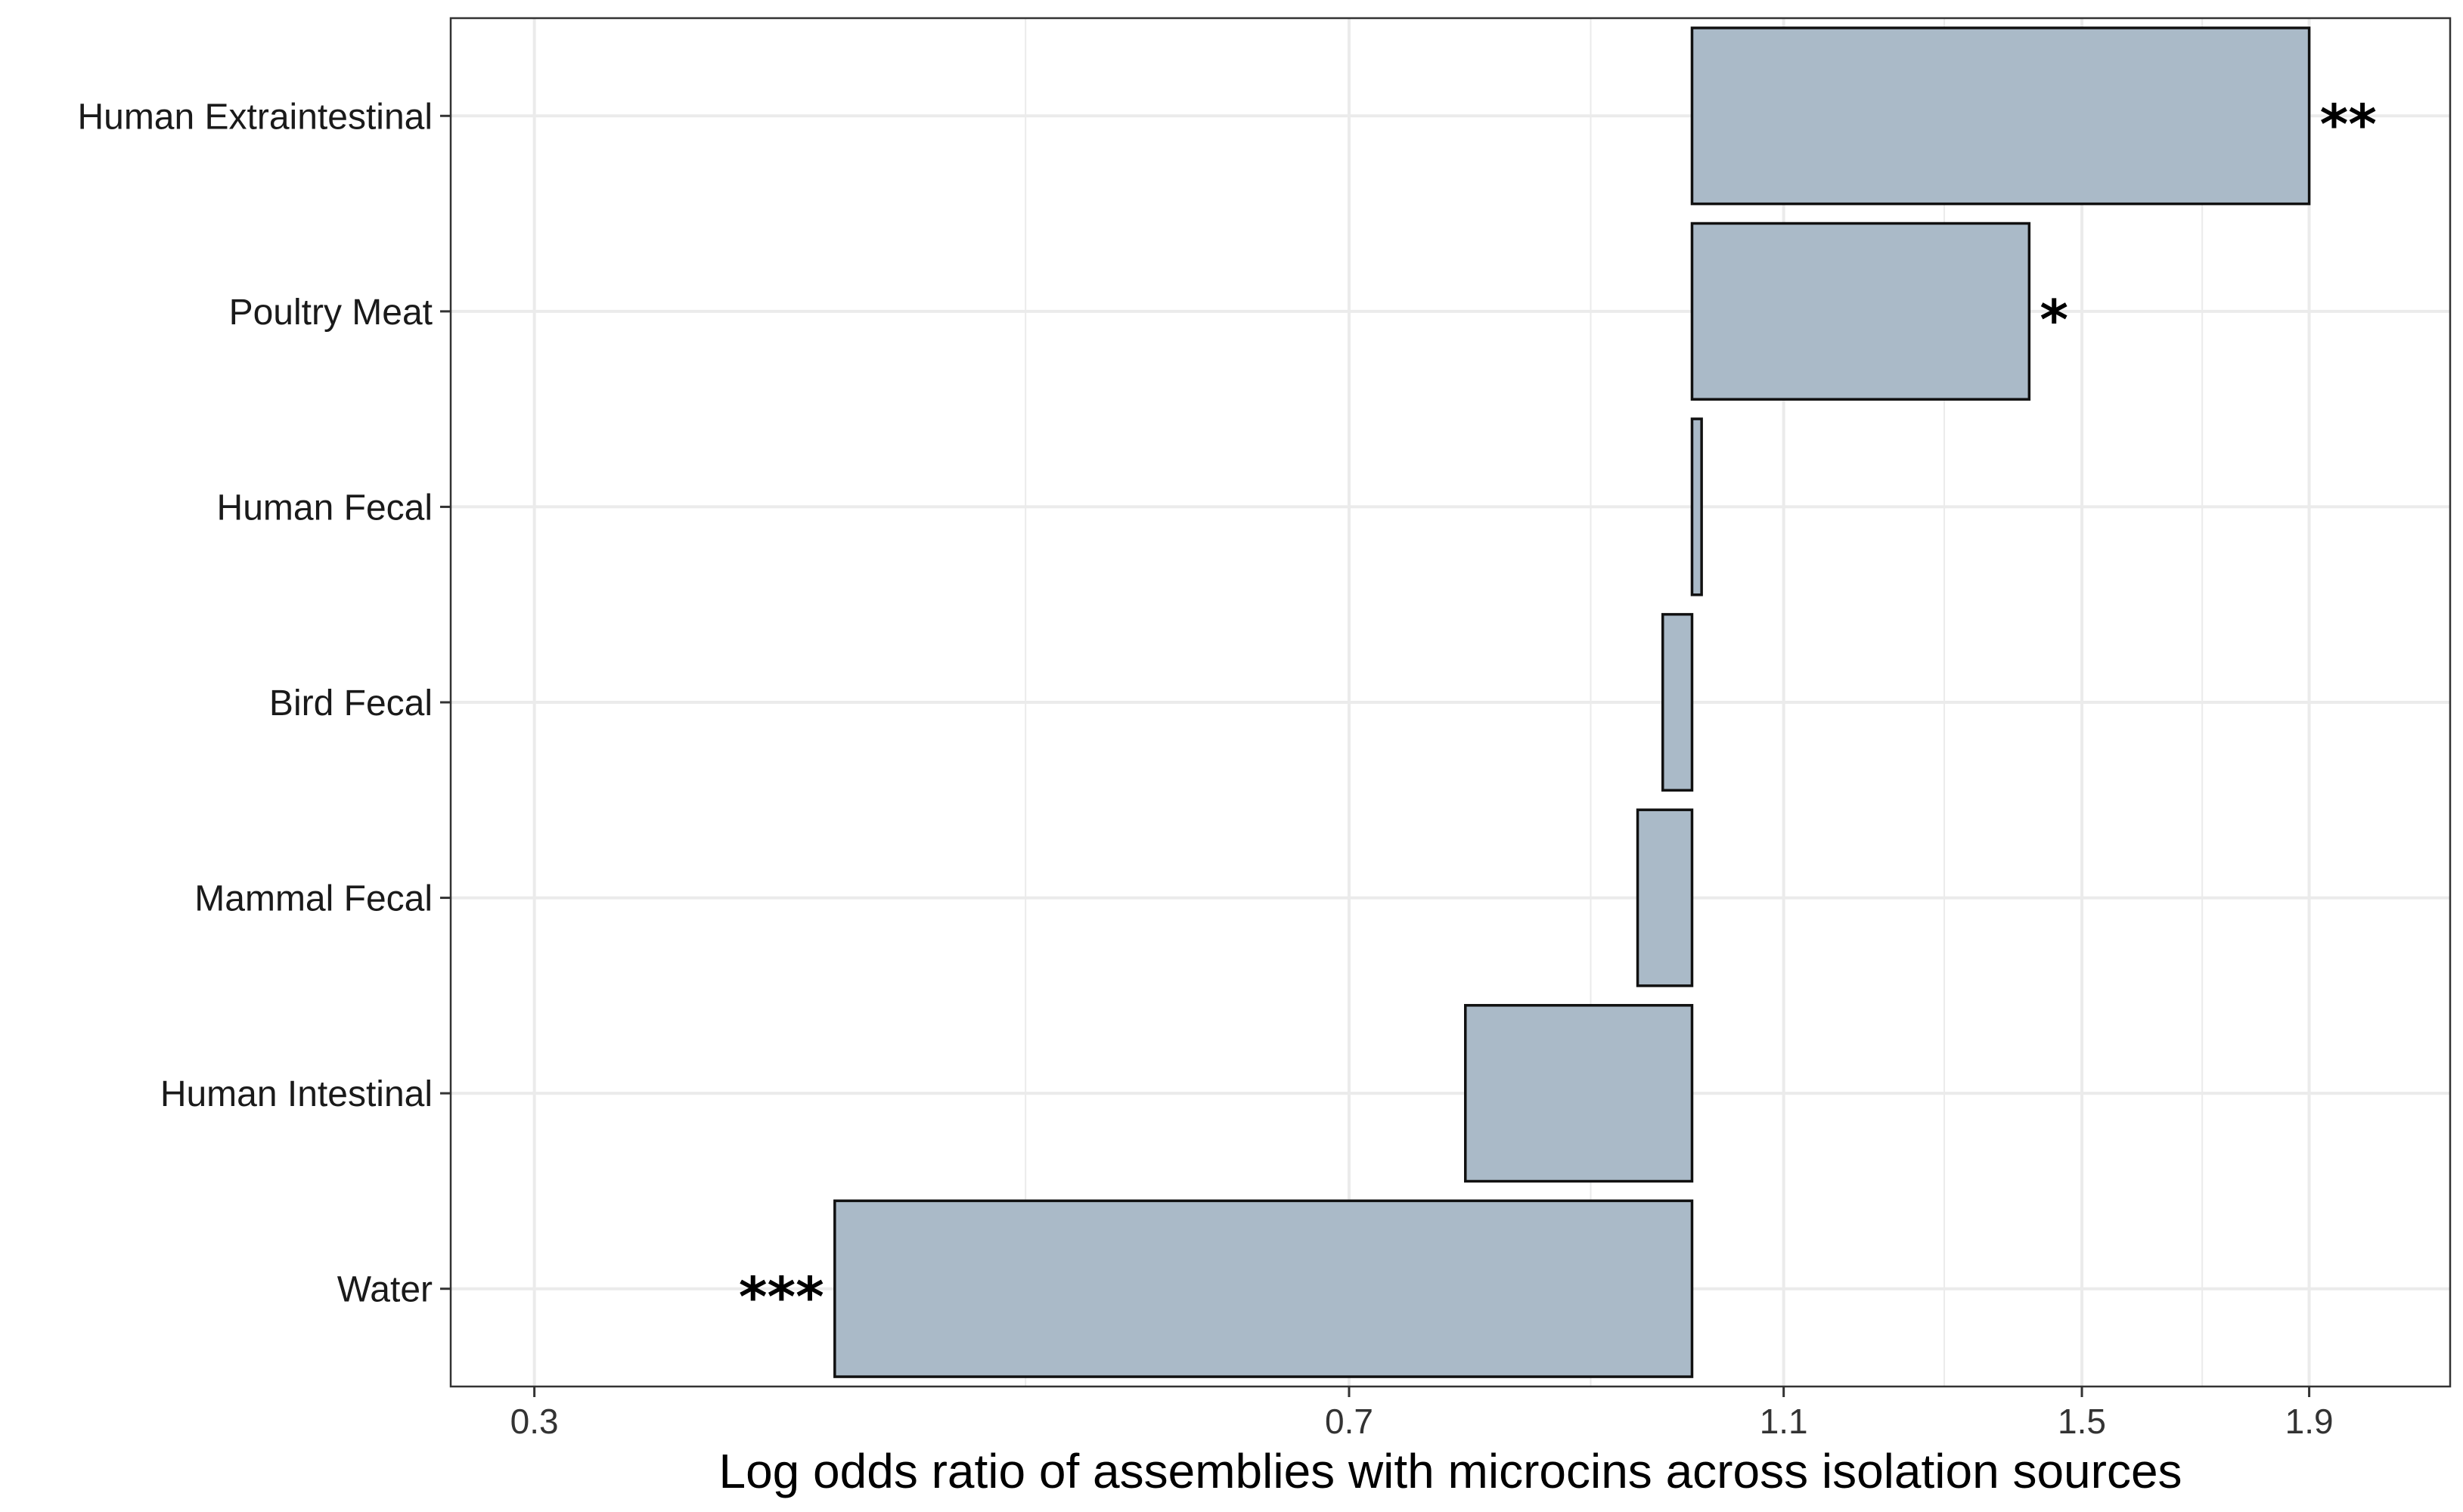 This screenshot has width=2463, height=1512. Describe the element at coordinates (314, 899) in the screenshot. I see `y-tick-label: Mammal Fecal` at that location.